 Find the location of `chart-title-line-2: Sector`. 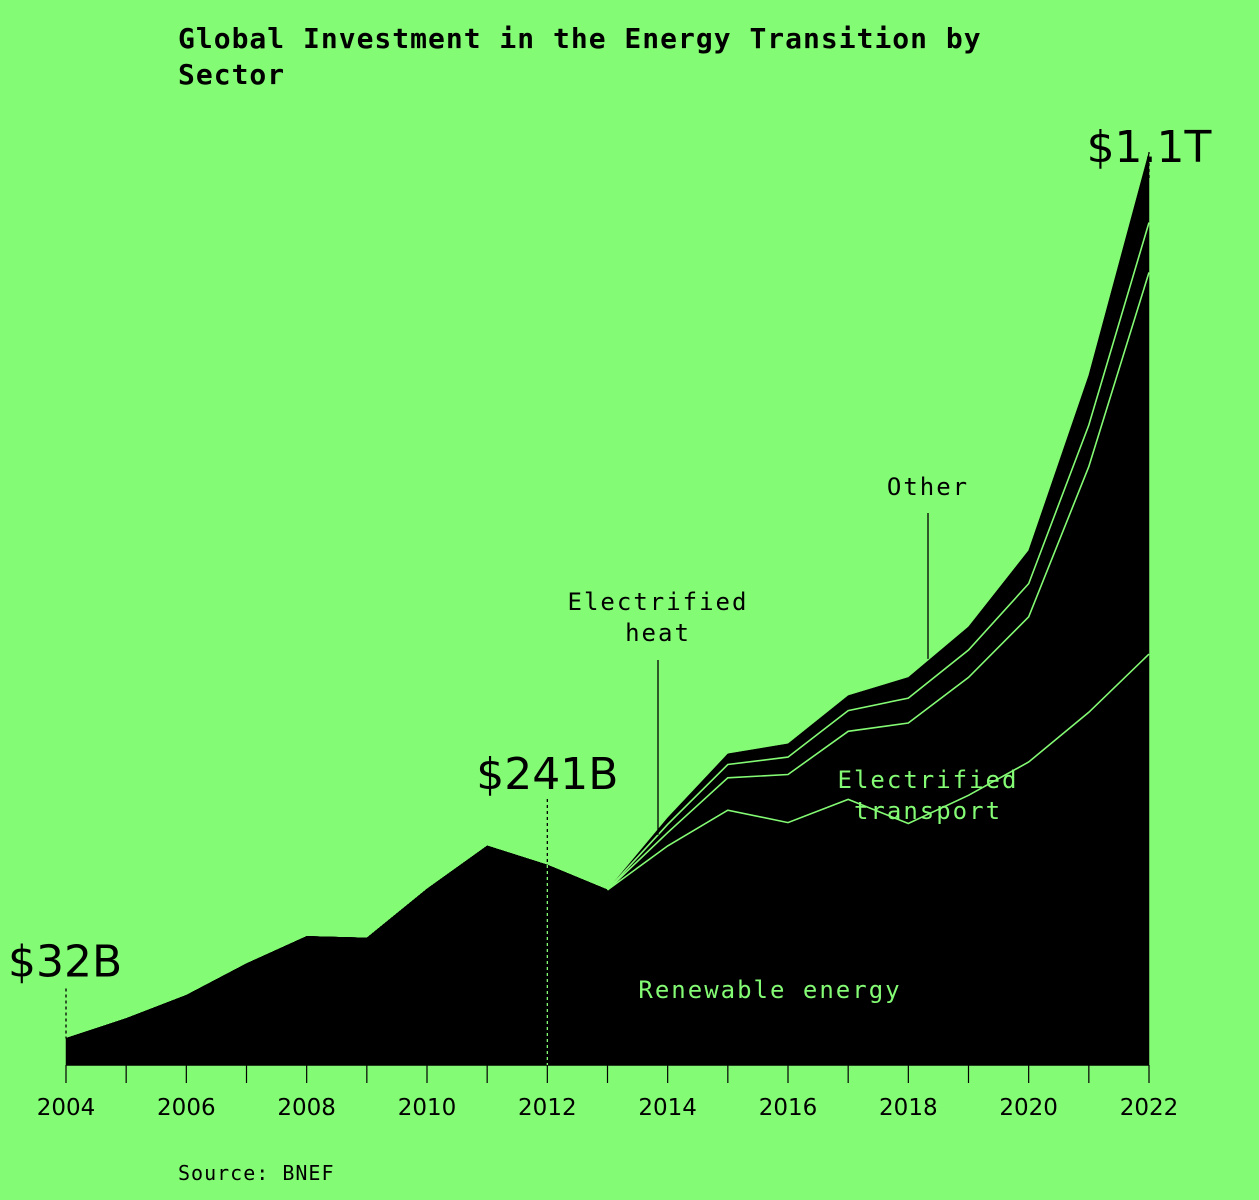

chart-title-line-2: Sector is located at coordinates (231, 74).